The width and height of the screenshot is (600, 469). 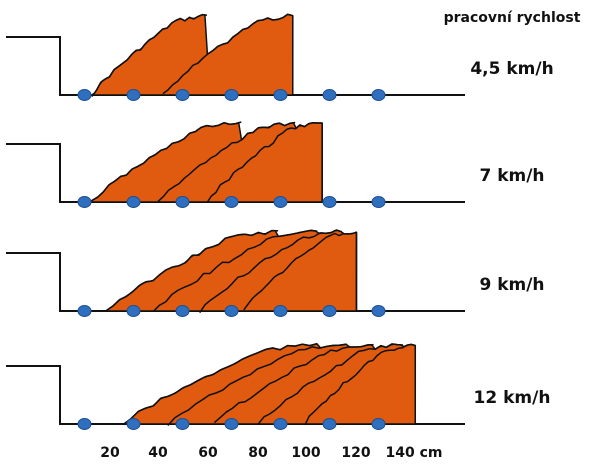 What do you see at coordinates (511, 176) in the screenshot?
I see `speed-label: 7 km/h` at bounding box center [511, 176].